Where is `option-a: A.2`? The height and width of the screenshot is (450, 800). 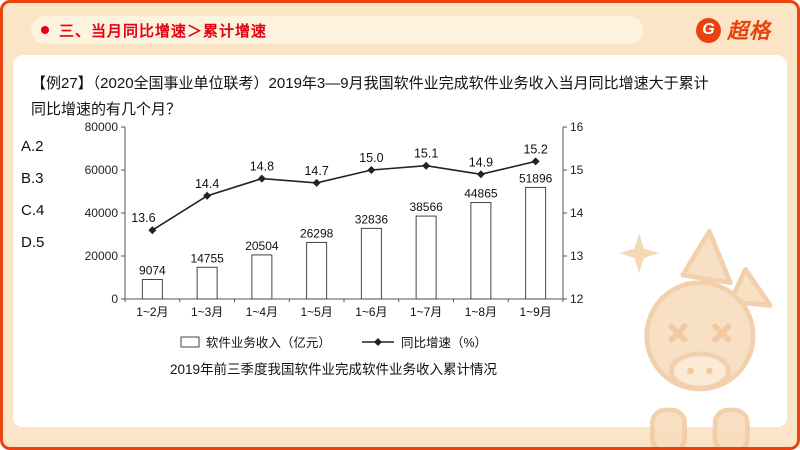
option-a: A.2 is located at coordinates (32, 146).